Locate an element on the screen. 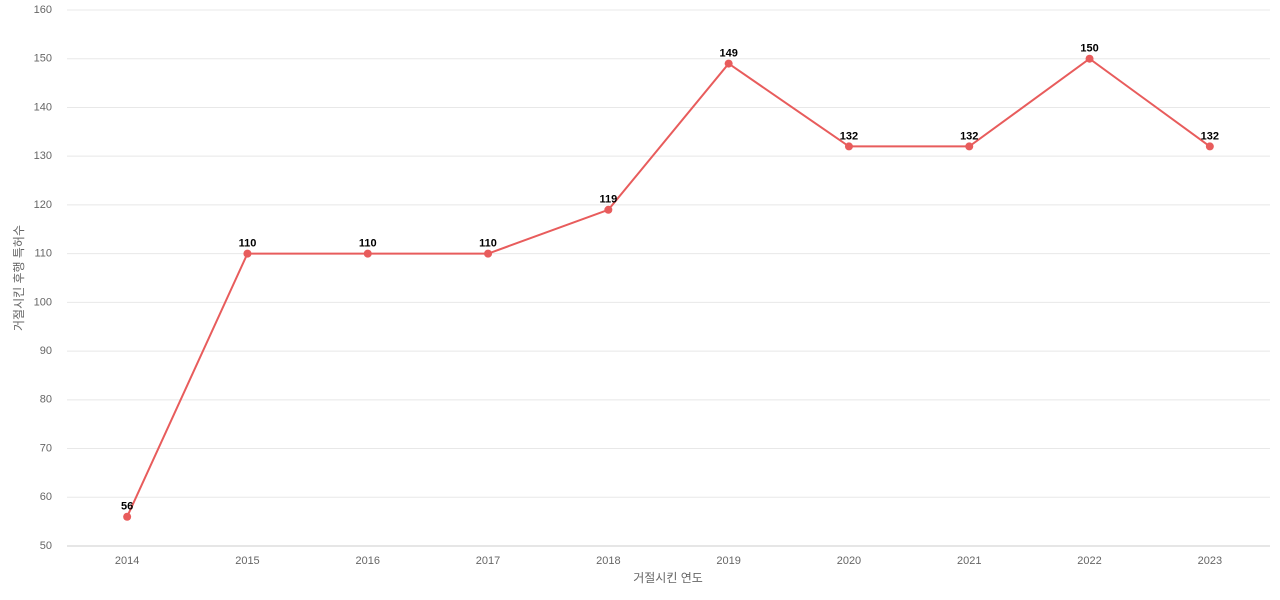 The height and width of the screenshot is (600, 1280). x-tick-label: 2018 is located at coordinates (608, 561).